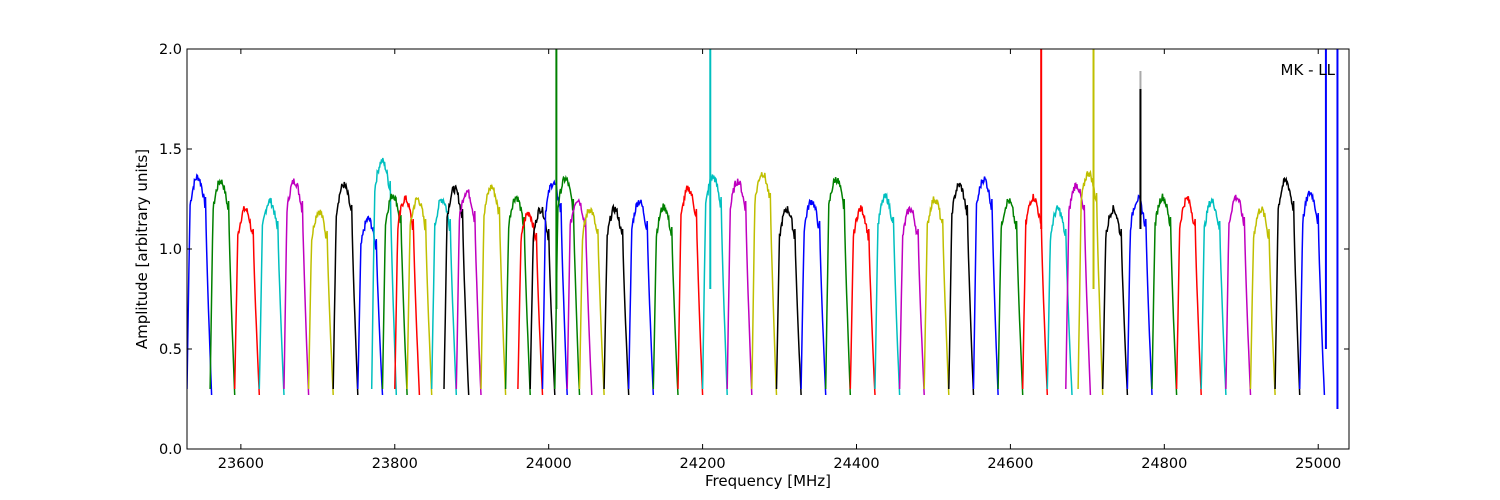 Image resolution: width=1500 pixels, height=500 pixels. Describe the element at coordinates (170, 150) in the screenshot. I see `y-tick-label-3: 1.5` at that location.